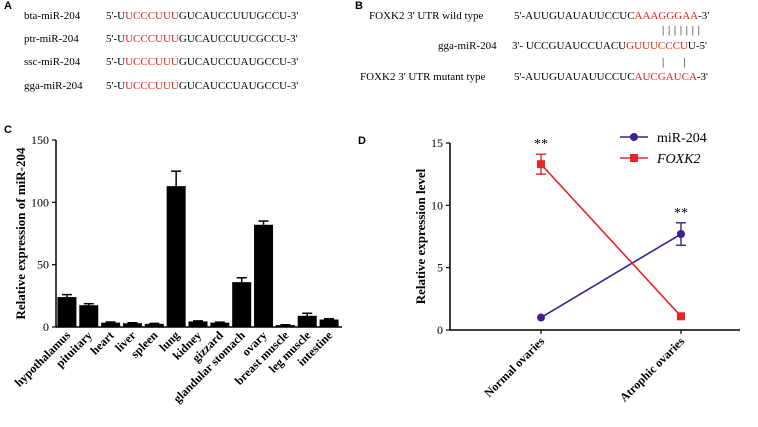 The height and width of the screenshot is (427, 758). I want to click on x-tick-label: Atrophic ovaries, so click(652, 369).